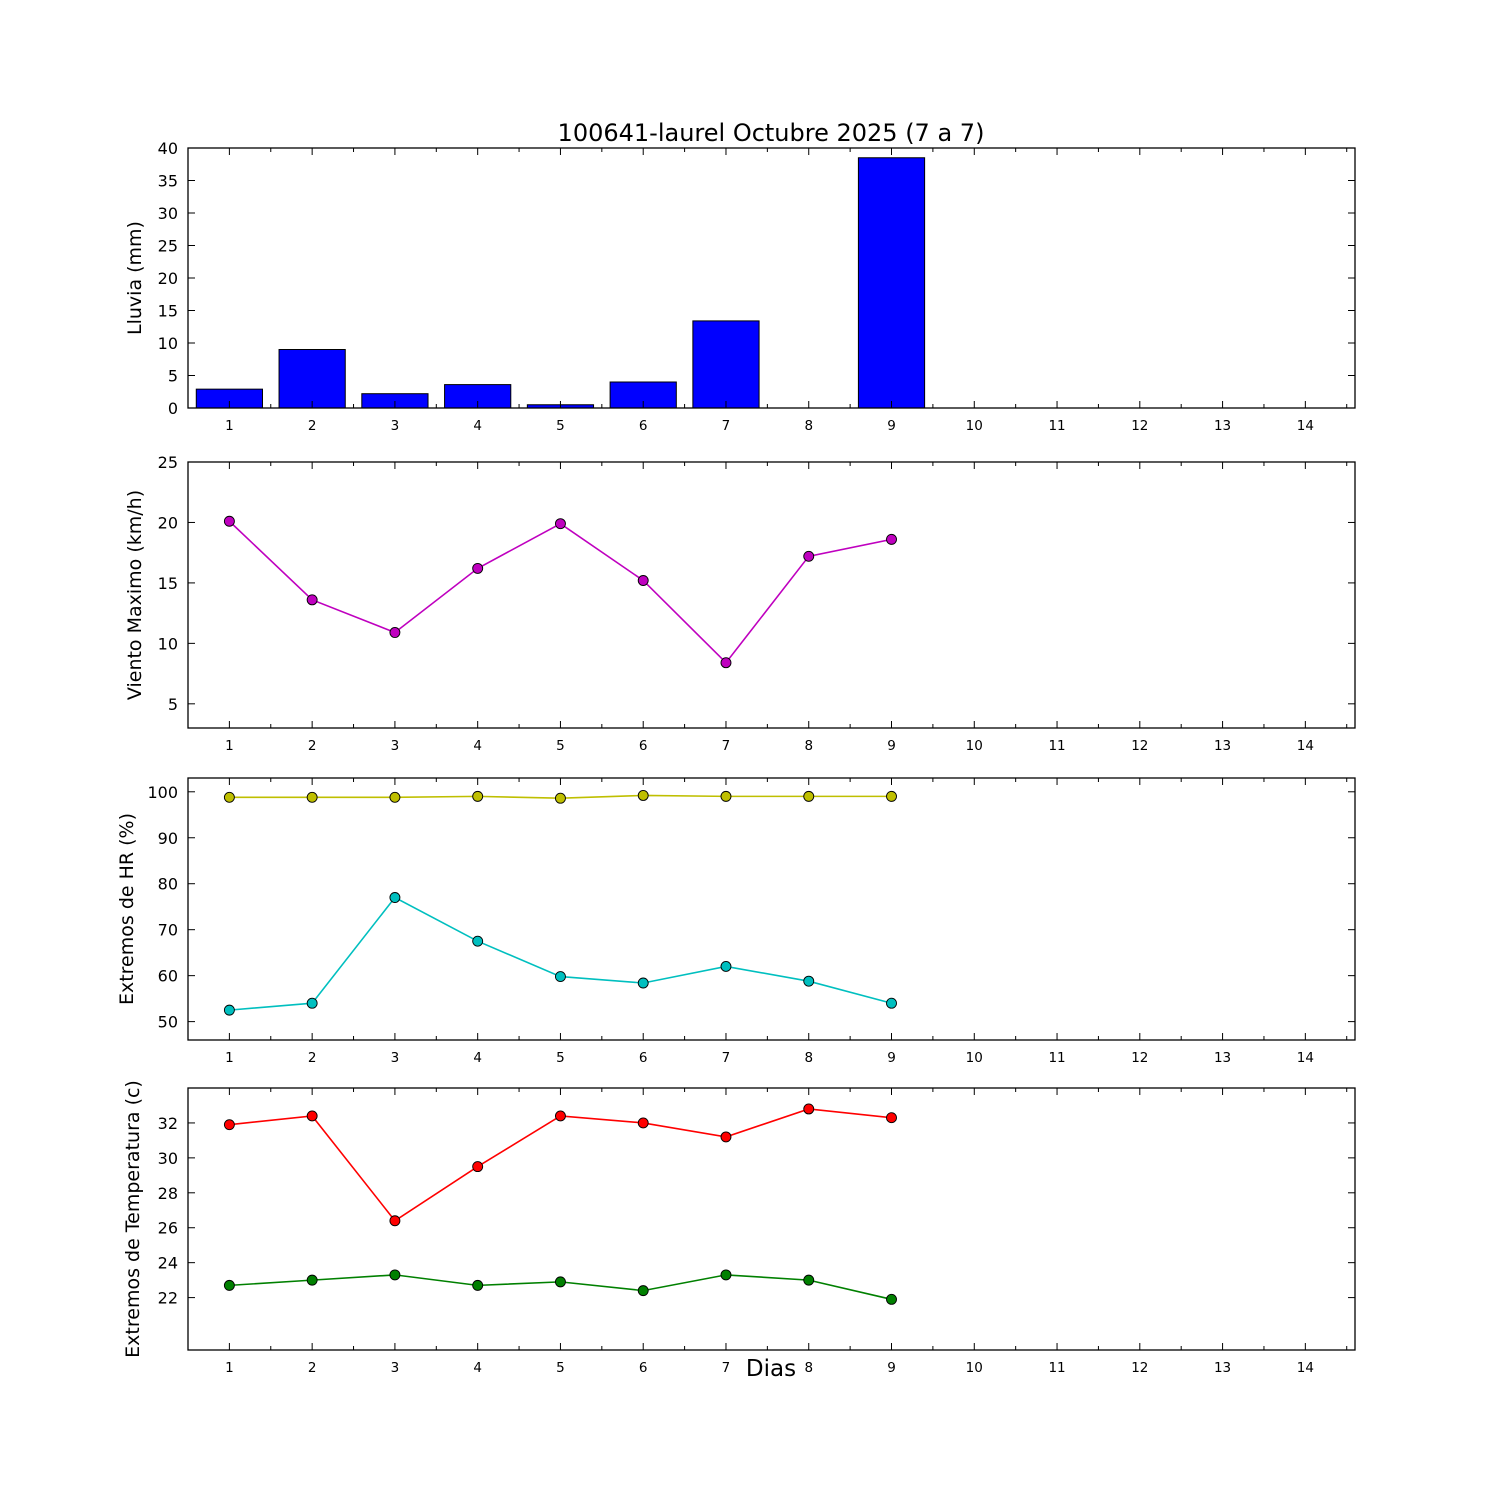 This screenshot has height=1500, width=1500. What do you see at coordinates (168, 1123) in the screenshot?
I see `tick-label: 32` at bounding box center [168, 1123].